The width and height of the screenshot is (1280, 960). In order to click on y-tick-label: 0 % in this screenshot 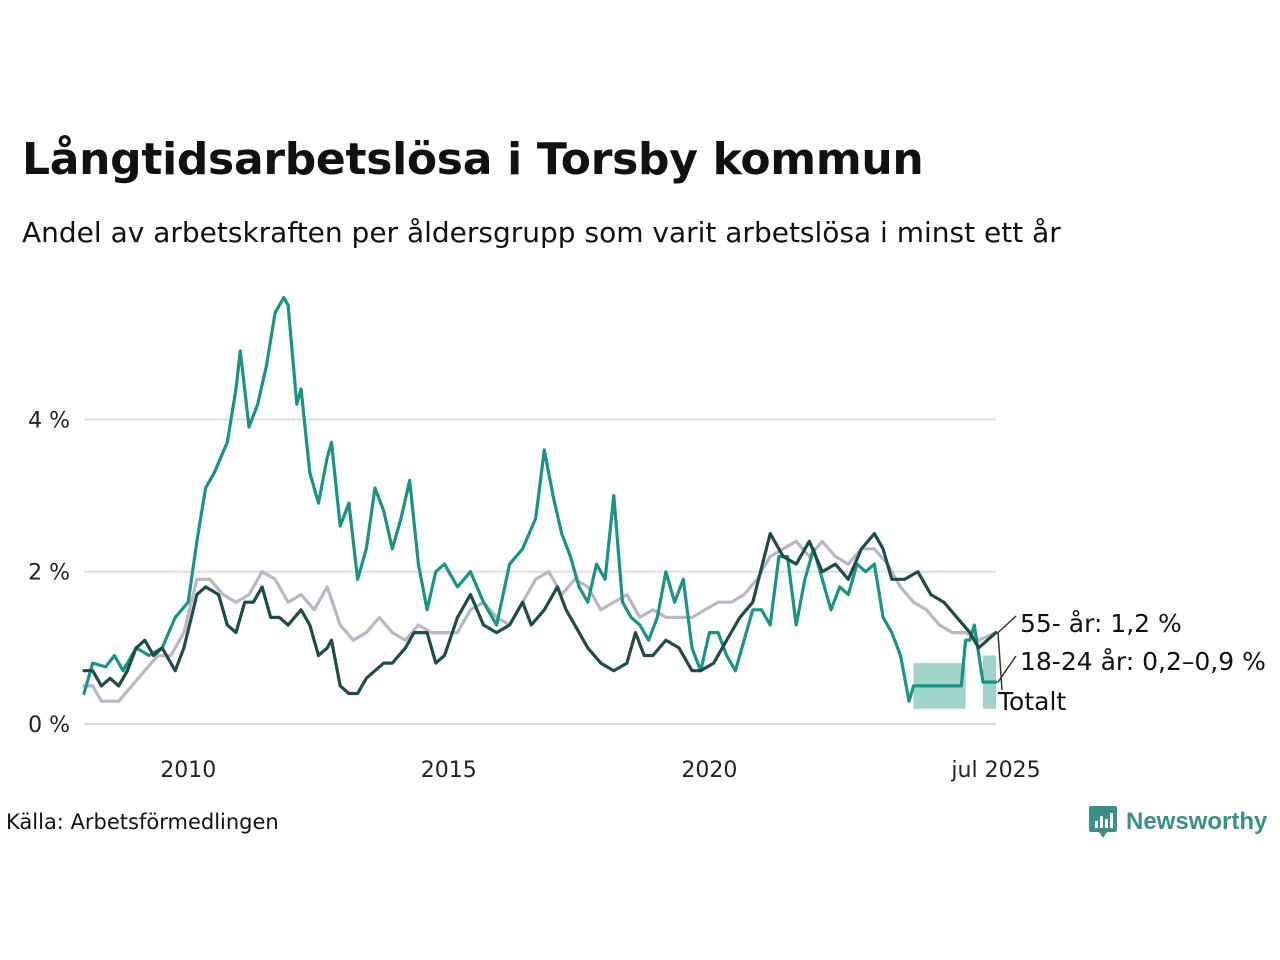, I will do `click(49, 725)`.